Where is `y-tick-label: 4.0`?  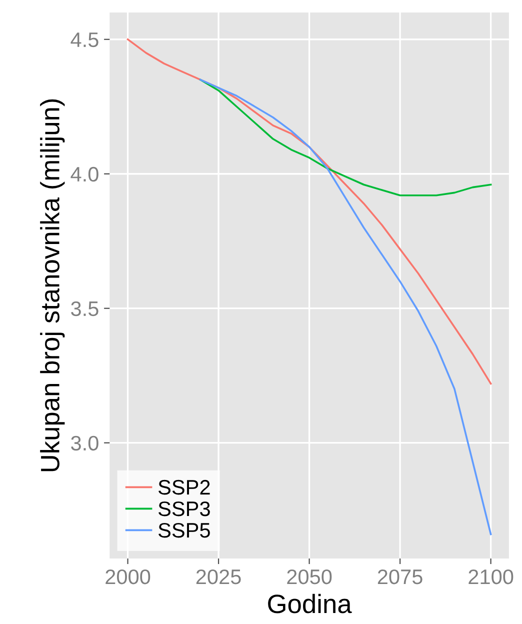 y-tick-label: 4.0 is located at coordinates (84, 174).